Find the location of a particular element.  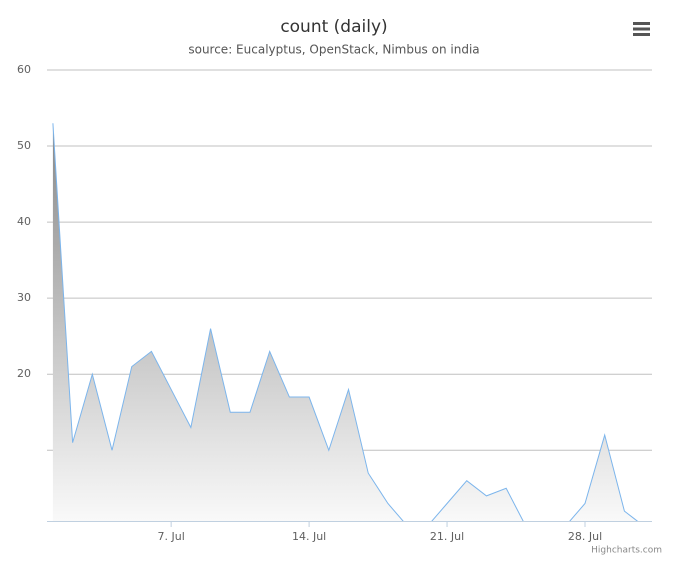

x-tick-label: 14. Jul is located at coordinates (309, 536).